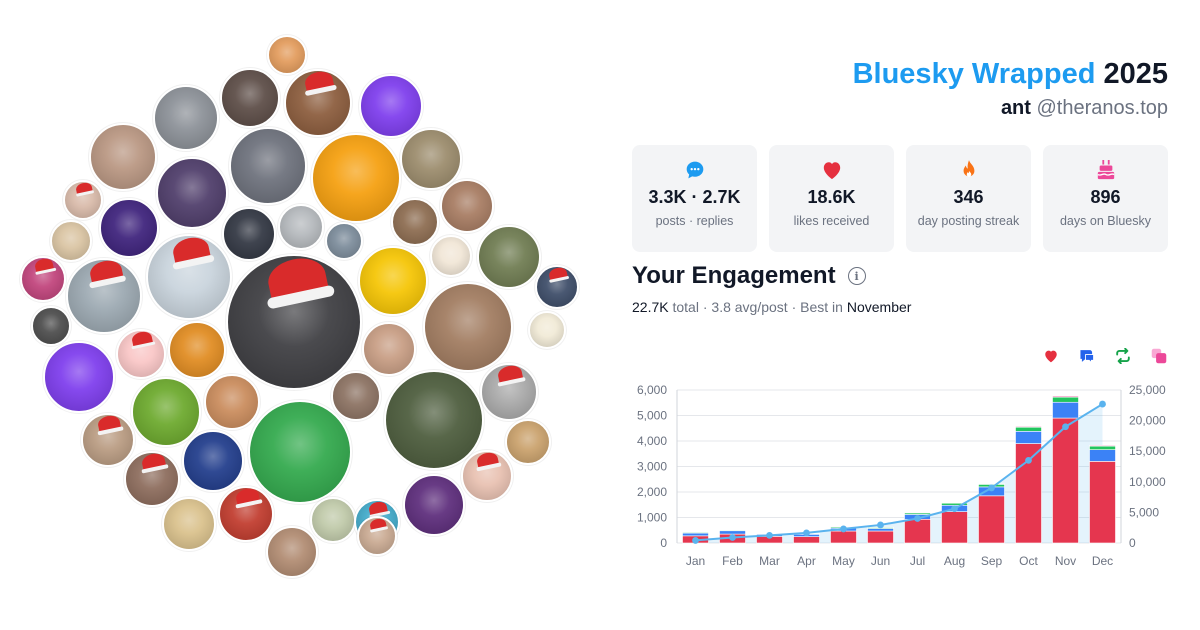 Image resolution: width=1200 pixels, height=630 pixels. I want to click on speech-bubble-icon, so click(694, 170).